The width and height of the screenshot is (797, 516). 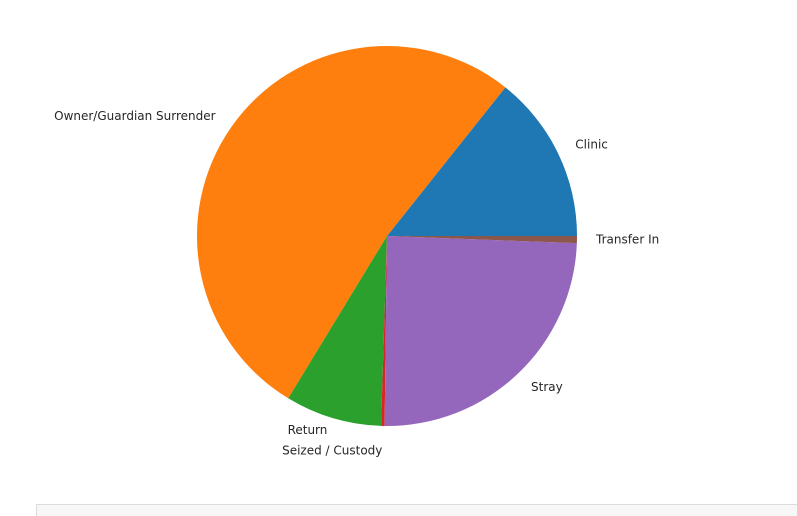 What do you see at coordinates (591, 145) in the screenshot?
I see `pie-label-clinic: Clinic` at bounding box center [591, 145].